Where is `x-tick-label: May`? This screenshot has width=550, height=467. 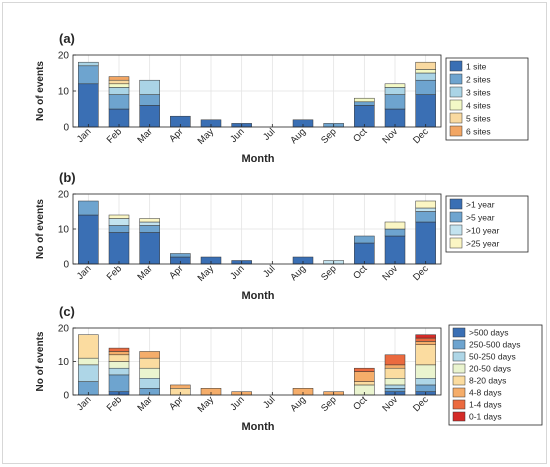 x-tick-label: May is located at coordinates (206, 136).